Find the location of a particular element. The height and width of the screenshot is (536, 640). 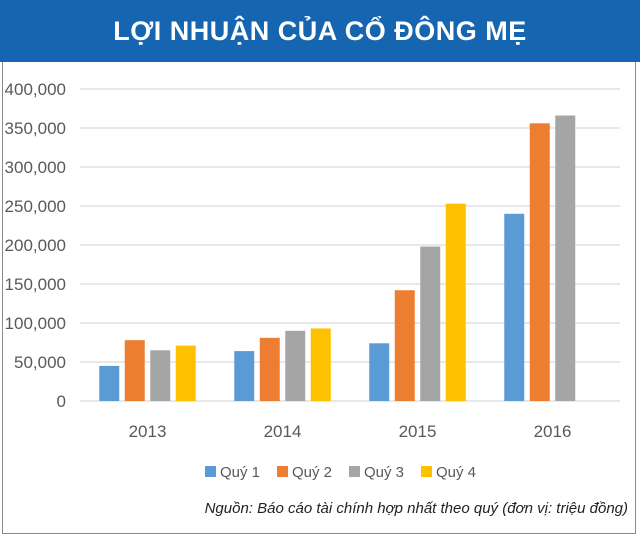

y-tick-label: 250,000 is located at coordinates (35, 206).